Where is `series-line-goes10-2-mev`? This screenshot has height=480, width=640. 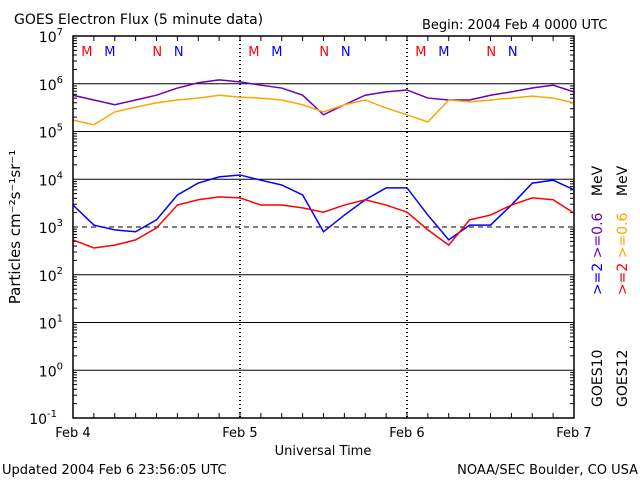
series-line-goes10-2-mev is located at coordinates (323, 207).